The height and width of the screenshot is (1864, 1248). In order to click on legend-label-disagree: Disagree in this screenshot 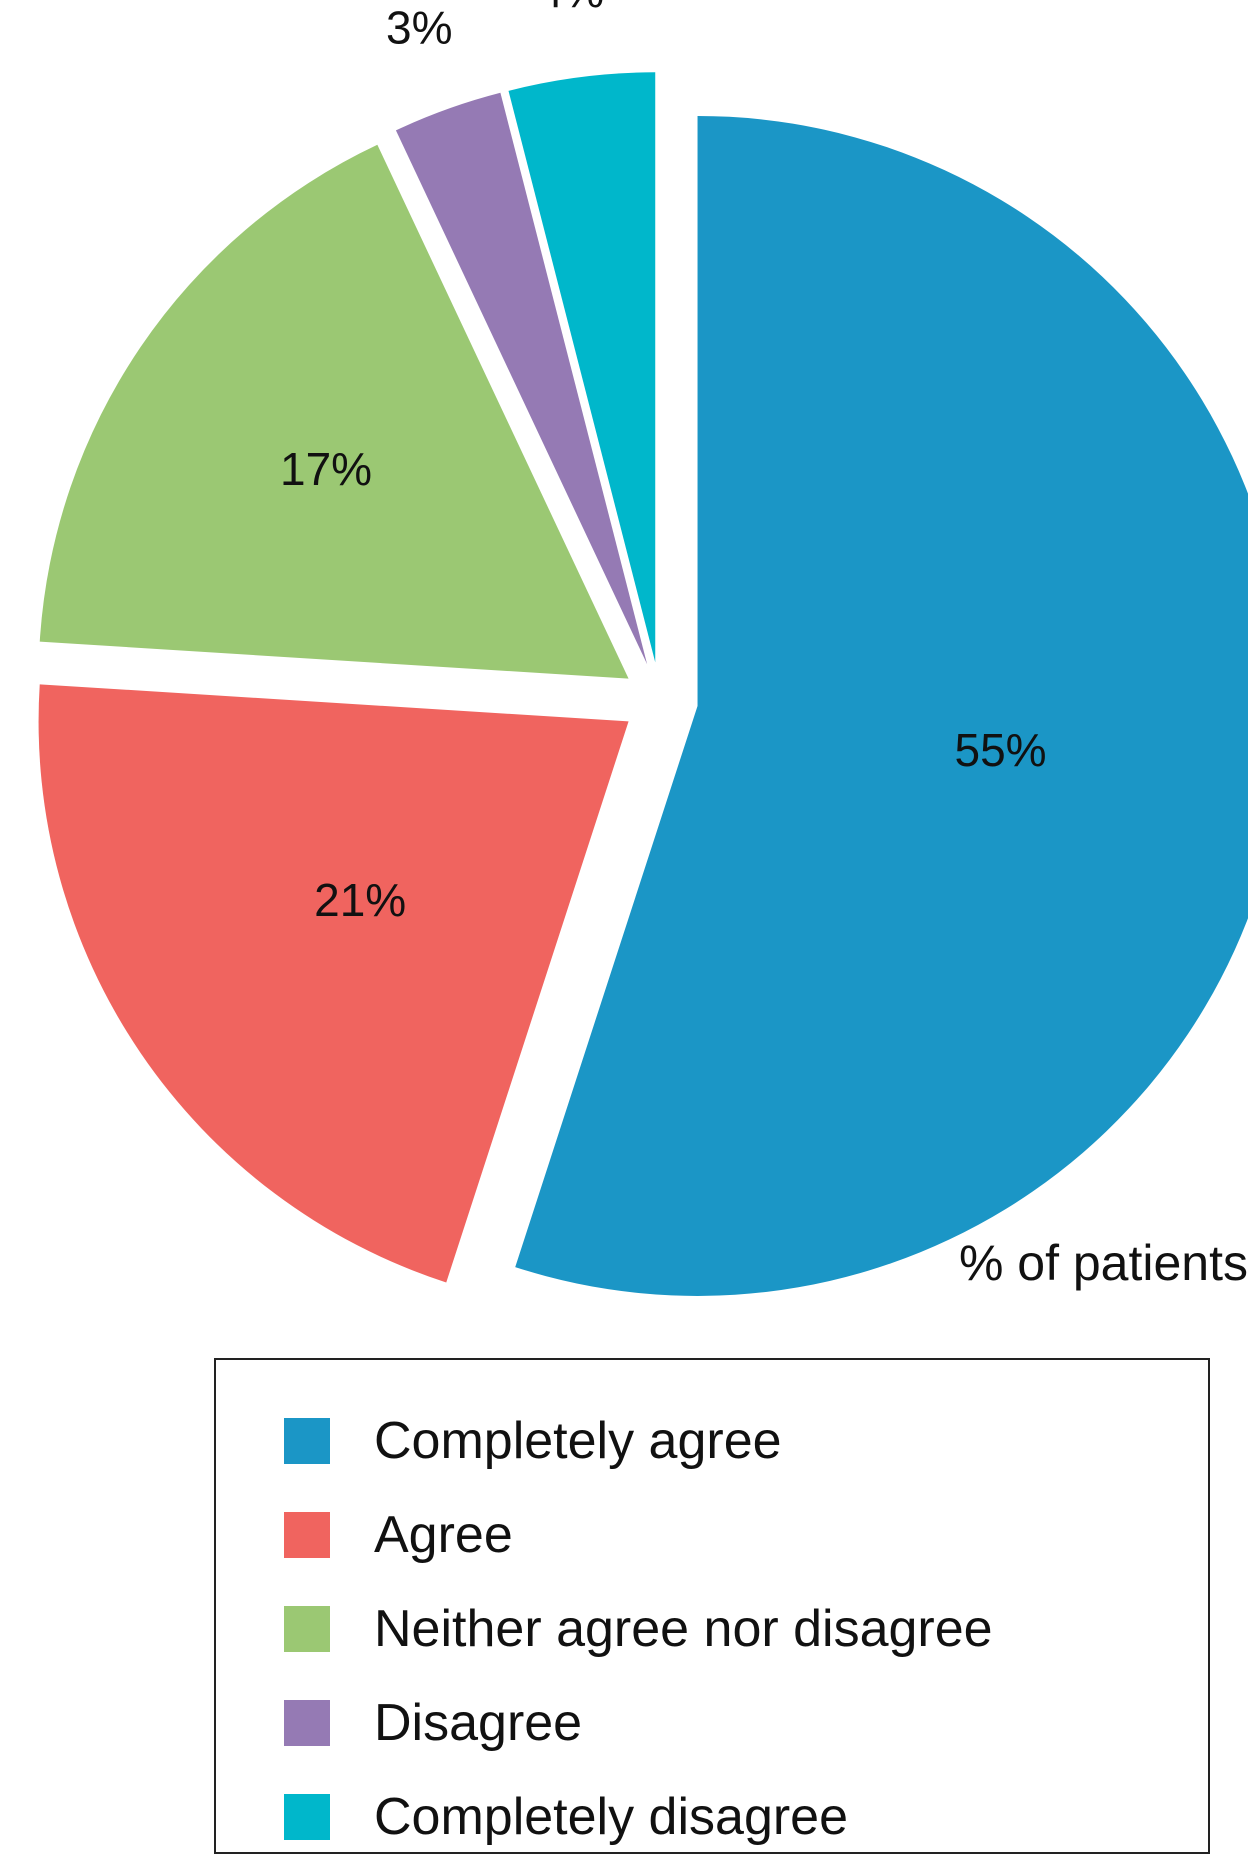, I will do `click(478, 1723)`.